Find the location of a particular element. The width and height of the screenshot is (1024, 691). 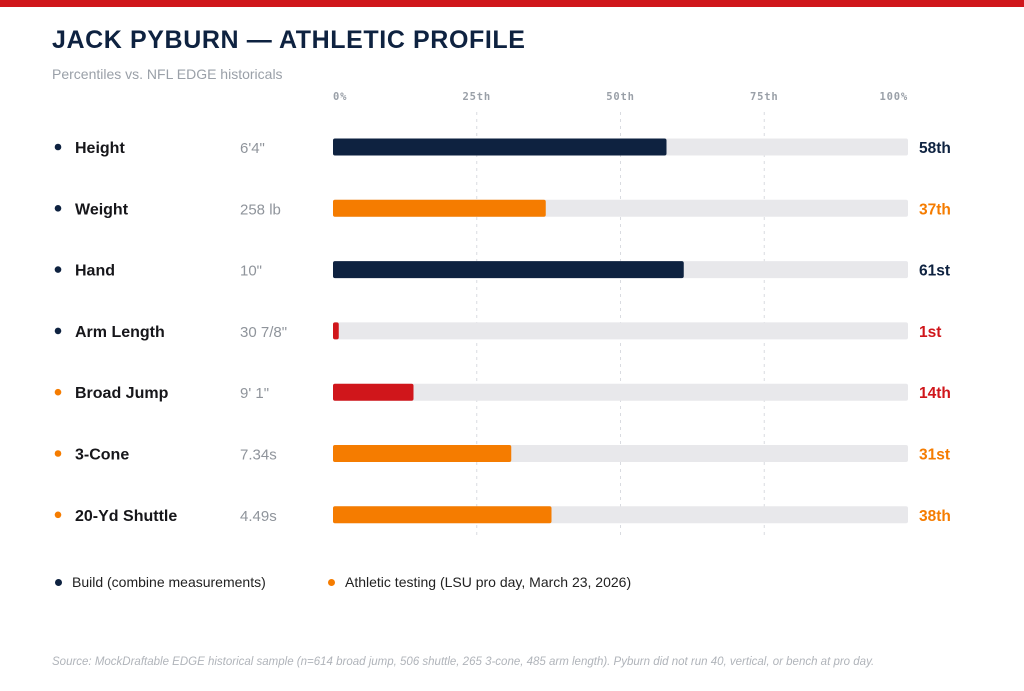

legend-build-dot is located at coordinates (58, 582).